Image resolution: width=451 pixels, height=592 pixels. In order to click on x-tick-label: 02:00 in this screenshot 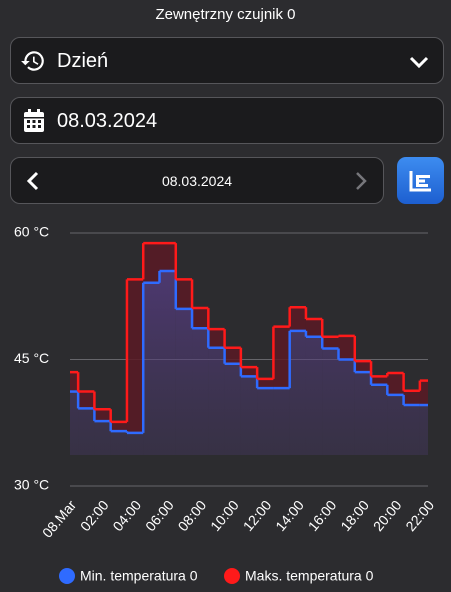, I will do `click(94, 515)`.